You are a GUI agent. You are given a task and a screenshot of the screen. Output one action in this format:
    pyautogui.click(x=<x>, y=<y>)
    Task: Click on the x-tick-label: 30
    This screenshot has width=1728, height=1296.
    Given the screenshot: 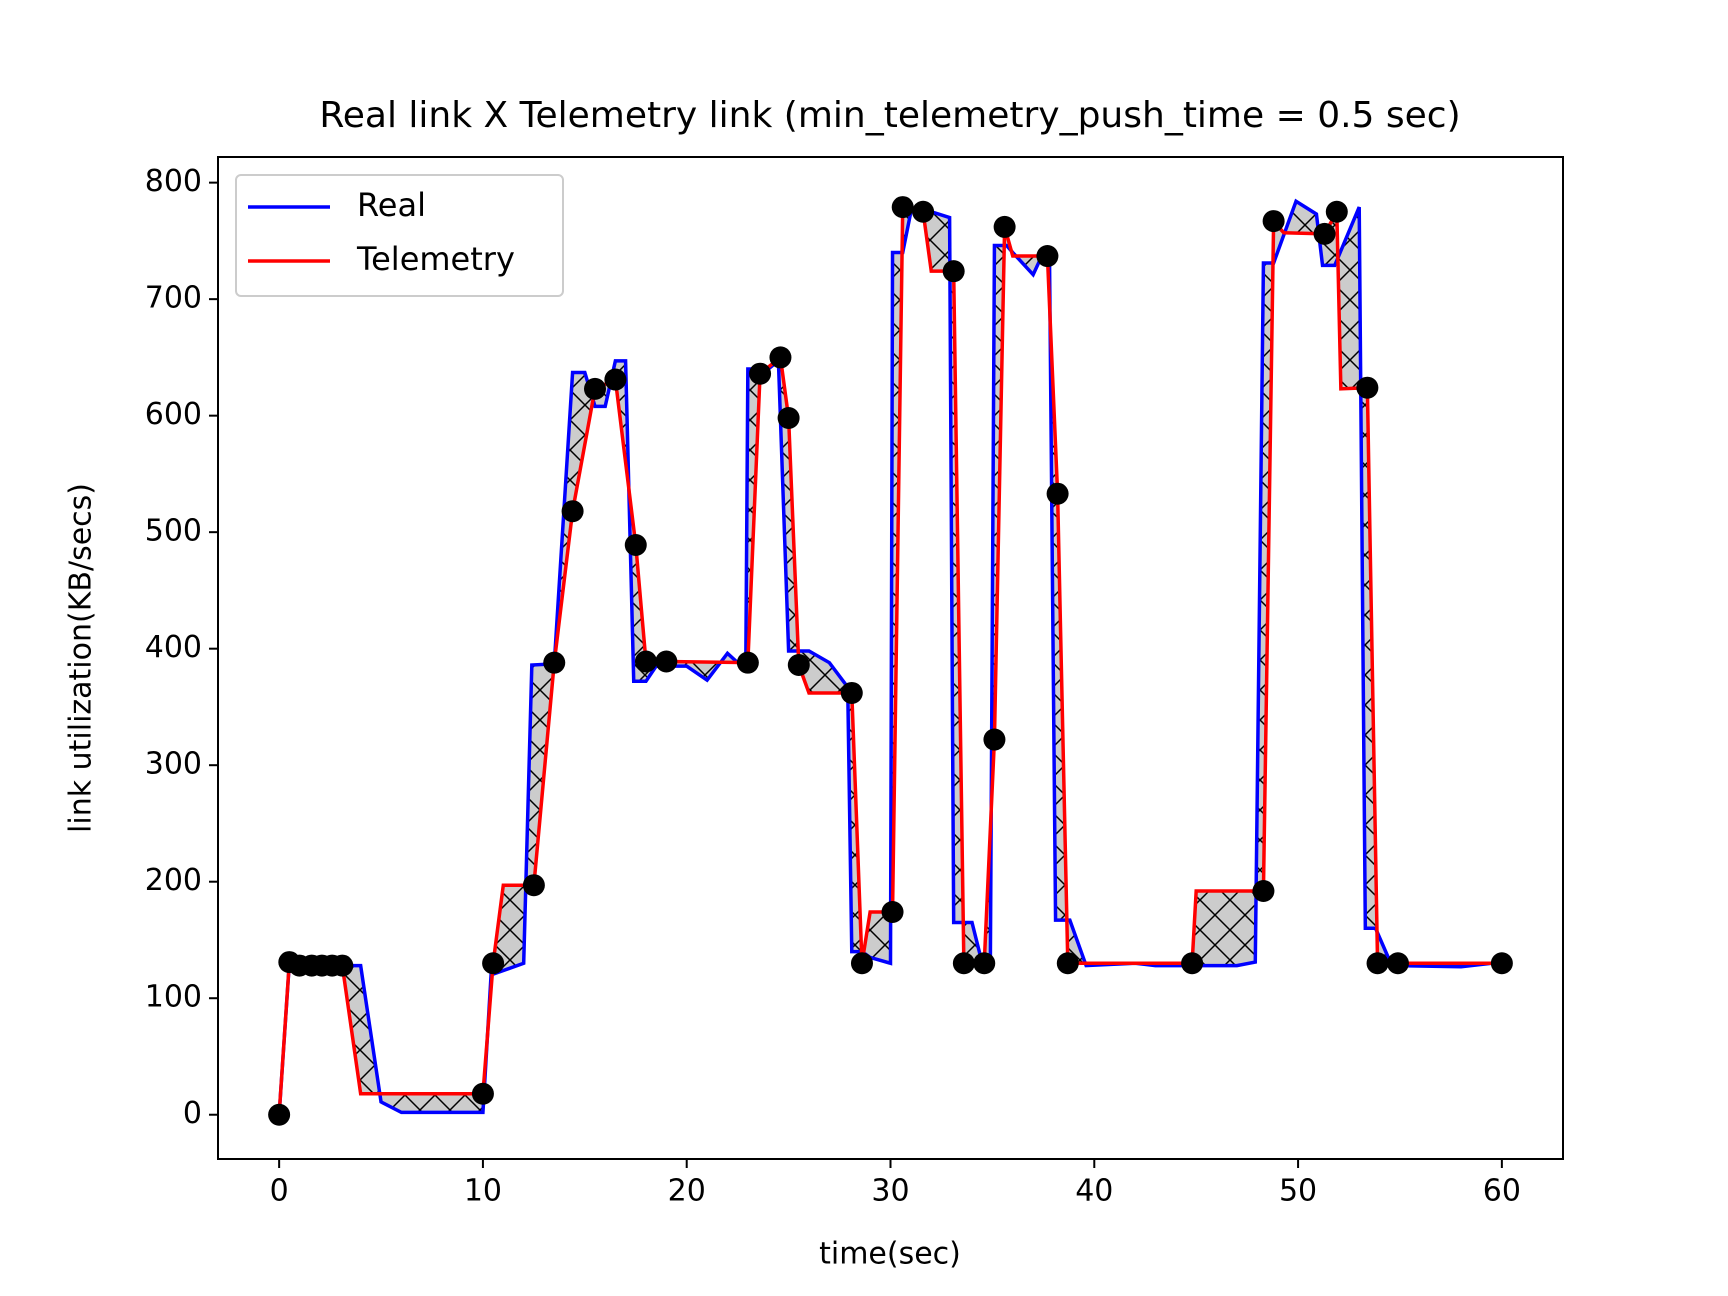 What is the action you would take?
    pyautogui.click(x=890, y=1191)
    